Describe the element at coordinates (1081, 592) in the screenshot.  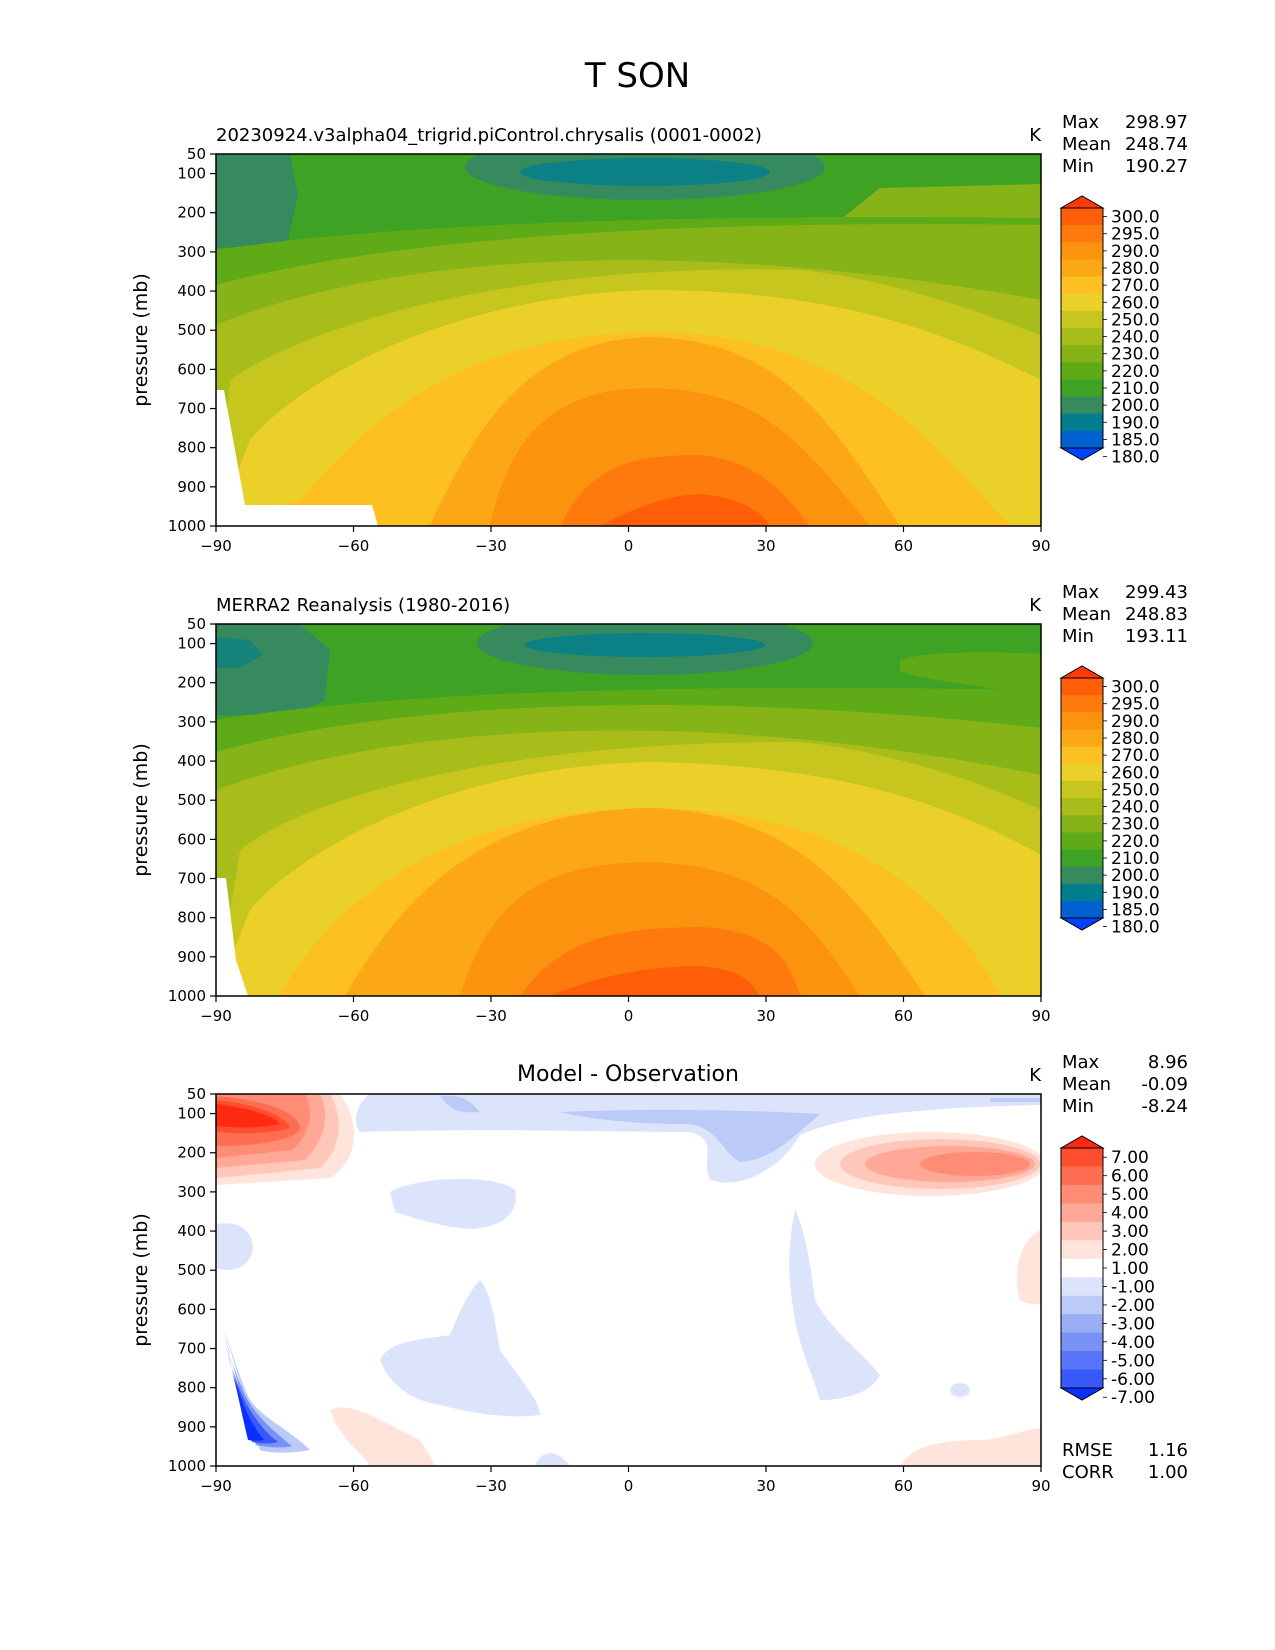
I see `stat-label: Max` at that location.